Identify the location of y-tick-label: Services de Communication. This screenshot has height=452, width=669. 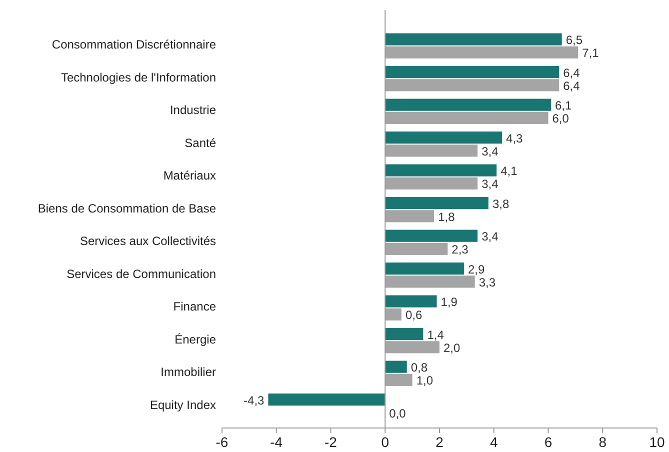
(141, 273).